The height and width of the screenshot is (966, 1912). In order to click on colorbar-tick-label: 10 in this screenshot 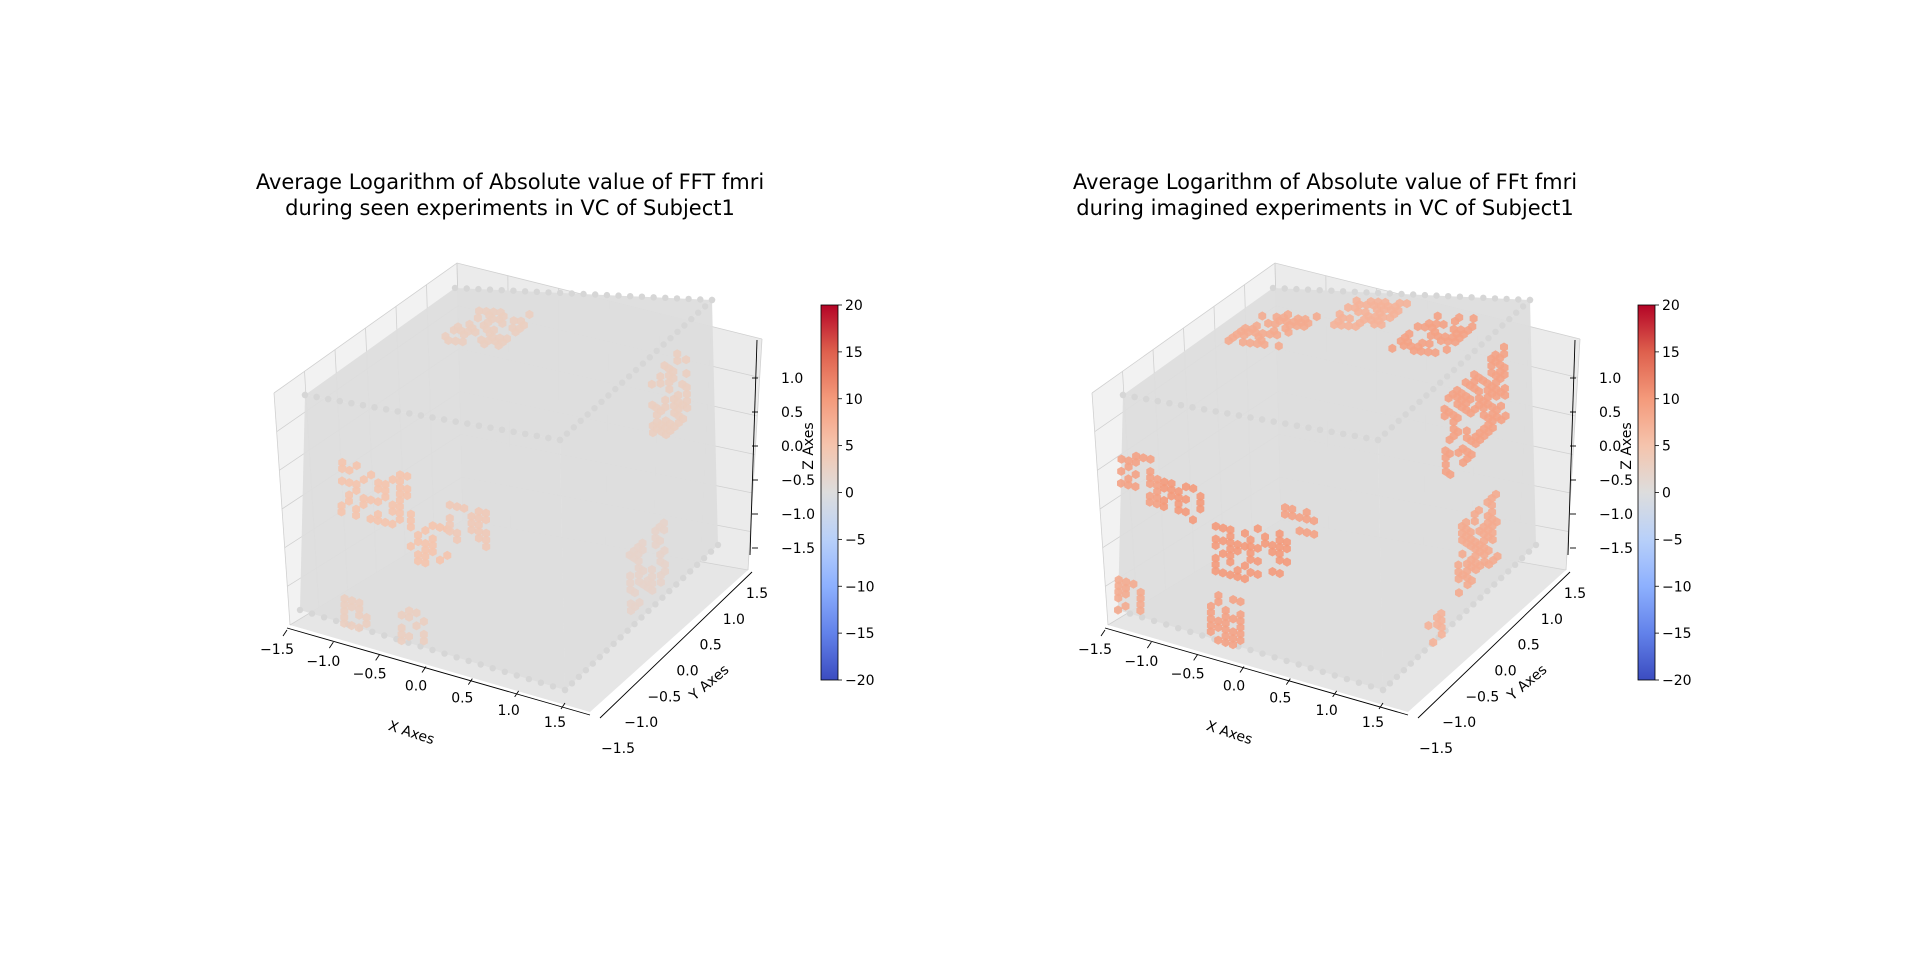, I will do `click(854, 400)`.